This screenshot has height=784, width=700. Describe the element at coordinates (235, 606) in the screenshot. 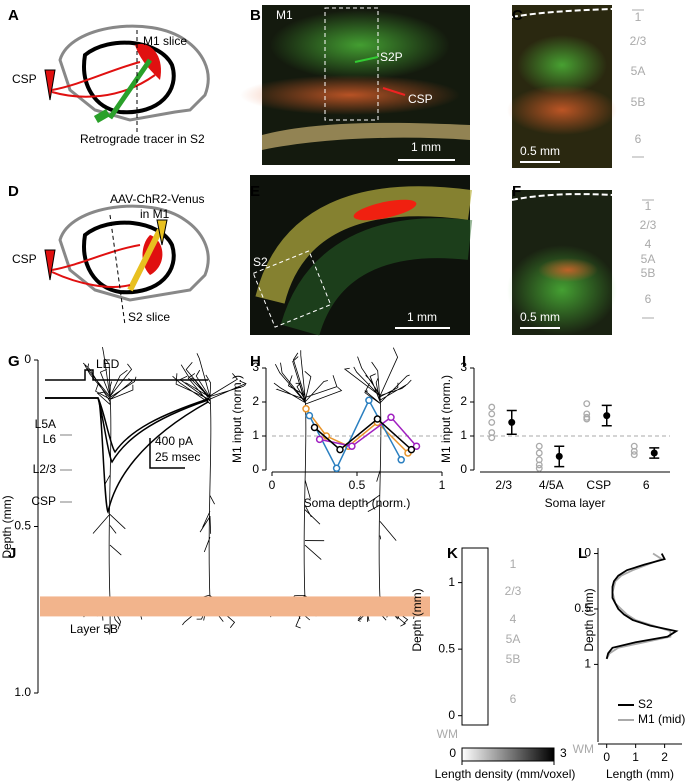

I see `layer-band` at that location.